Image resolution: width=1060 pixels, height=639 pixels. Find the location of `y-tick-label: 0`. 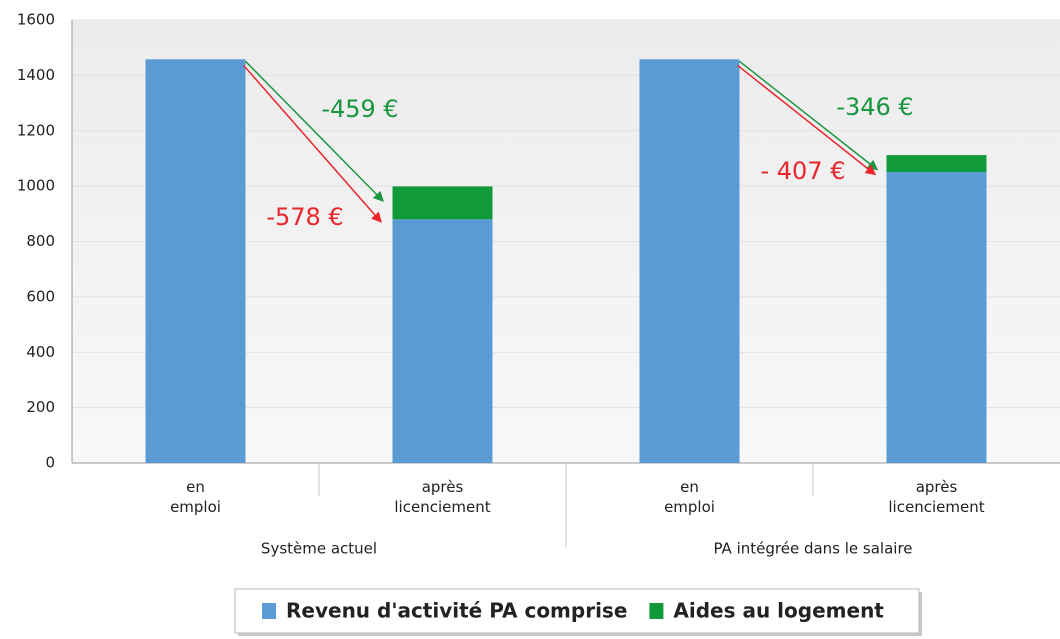

y-tick-label: 0 is located at coordinates (50, 463).